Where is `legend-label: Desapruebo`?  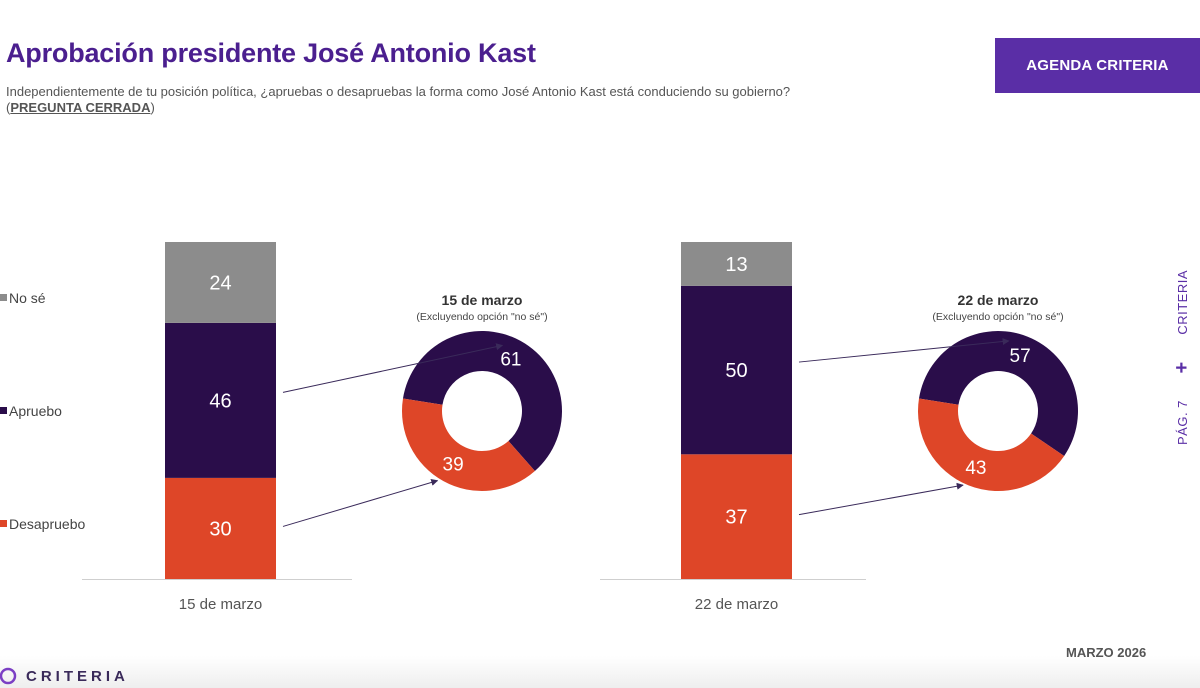
legend-label: Desapruebo is located at coordinates (47, 524).